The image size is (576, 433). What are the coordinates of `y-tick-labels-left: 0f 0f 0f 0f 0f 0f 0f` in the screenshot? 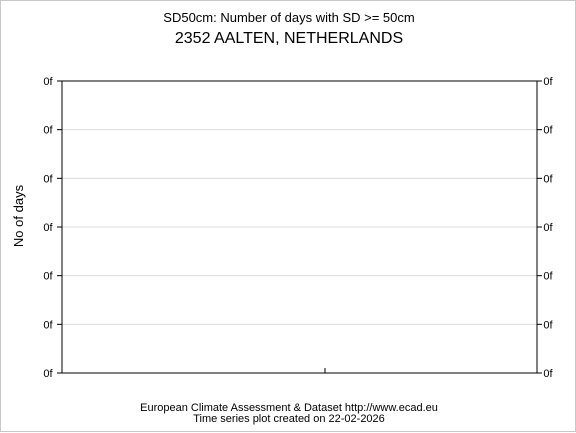 It's located at (52, 228).